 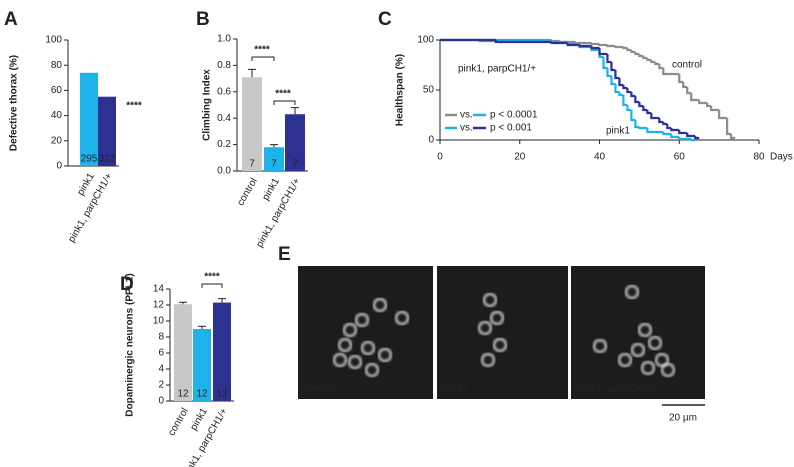 I want to click on panel-letter: A, so click(x=11, y=19).